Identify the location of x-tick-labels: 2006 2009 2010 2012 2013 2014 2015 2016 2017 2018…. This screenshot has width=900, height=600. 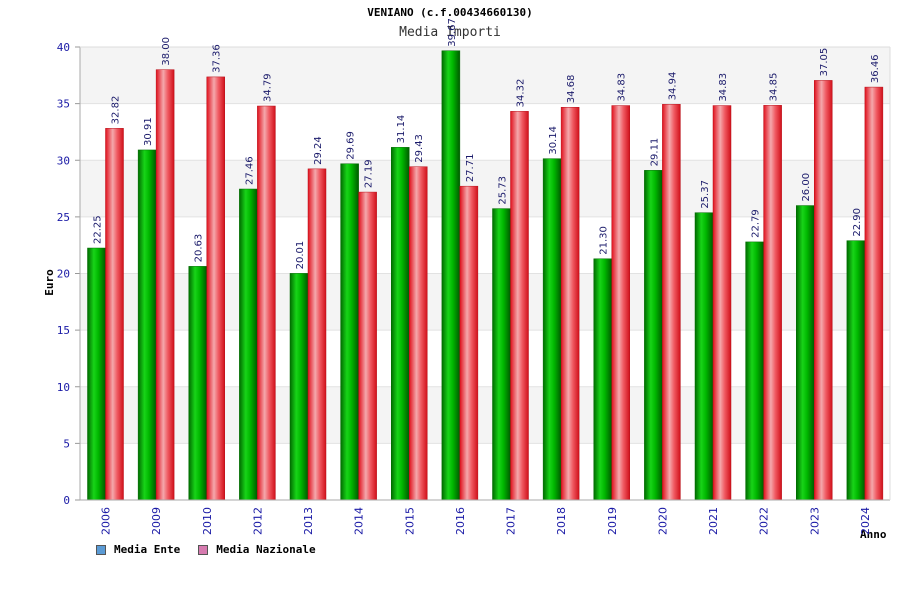
(486, 521).